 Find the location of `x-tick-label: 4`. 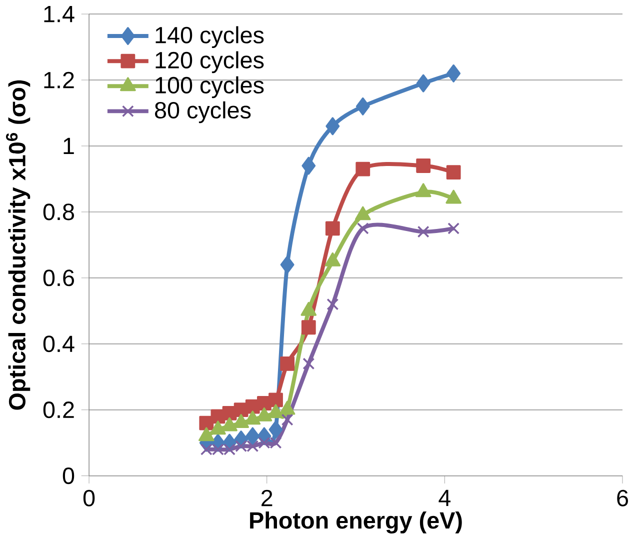

x-tick-label: 4 is located at coordinates (444, 498).